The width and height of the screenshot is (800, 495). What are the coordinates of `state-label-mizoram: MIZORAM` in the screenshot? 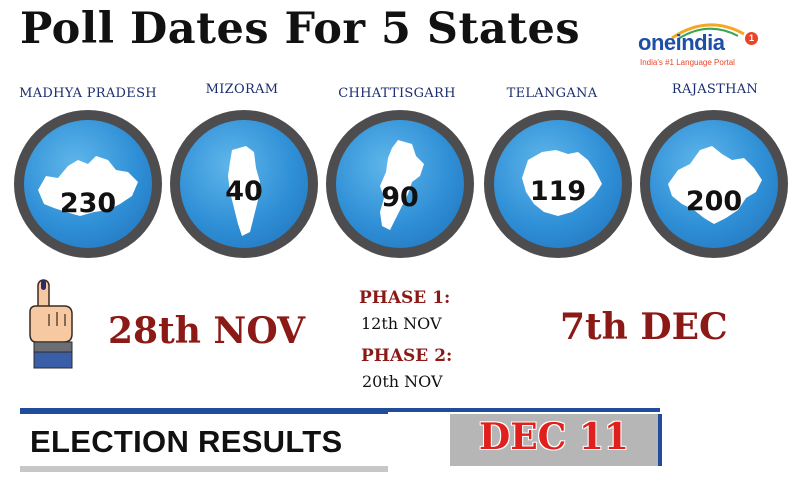 It's located at (242, 89).